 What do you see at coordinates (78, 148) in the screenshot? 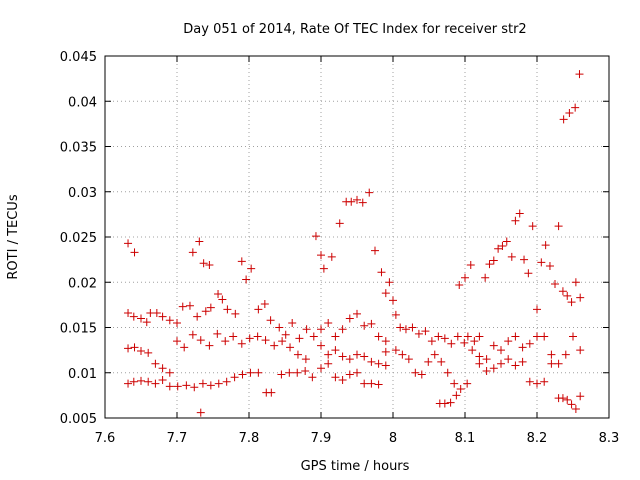
I see `y-tick-label: 0.035` at bounding box center [78, 148].